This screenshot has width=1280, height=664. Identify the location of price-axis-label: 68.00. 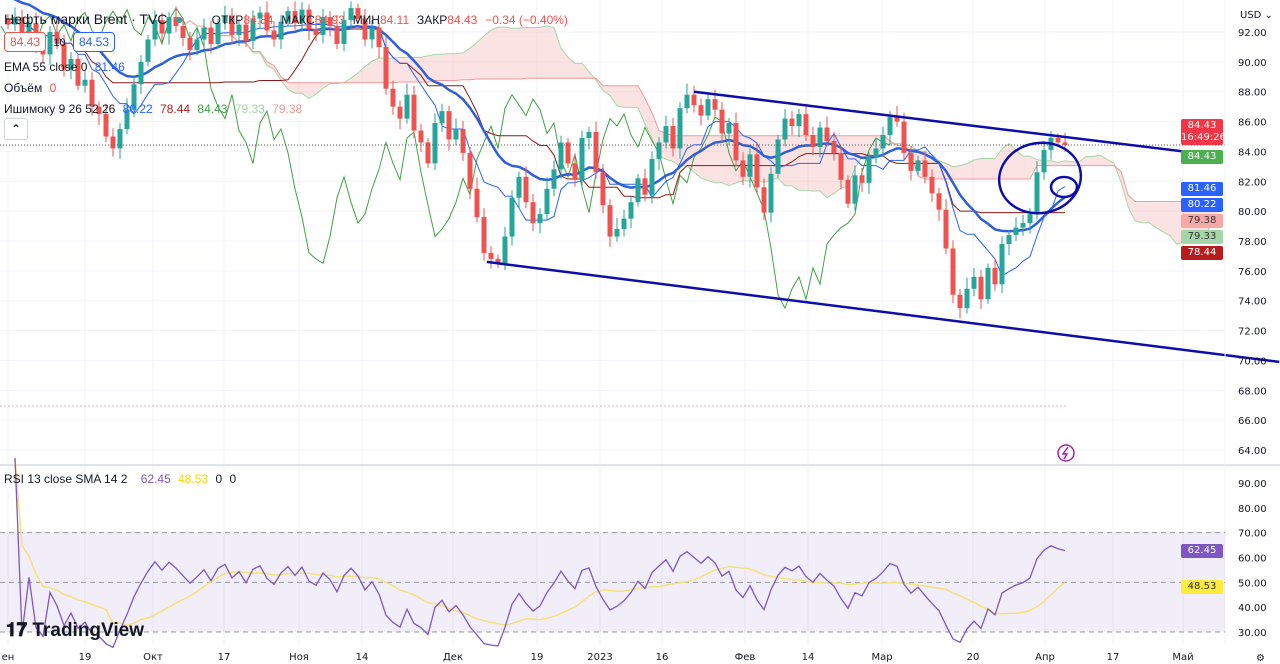
(1252, 391).